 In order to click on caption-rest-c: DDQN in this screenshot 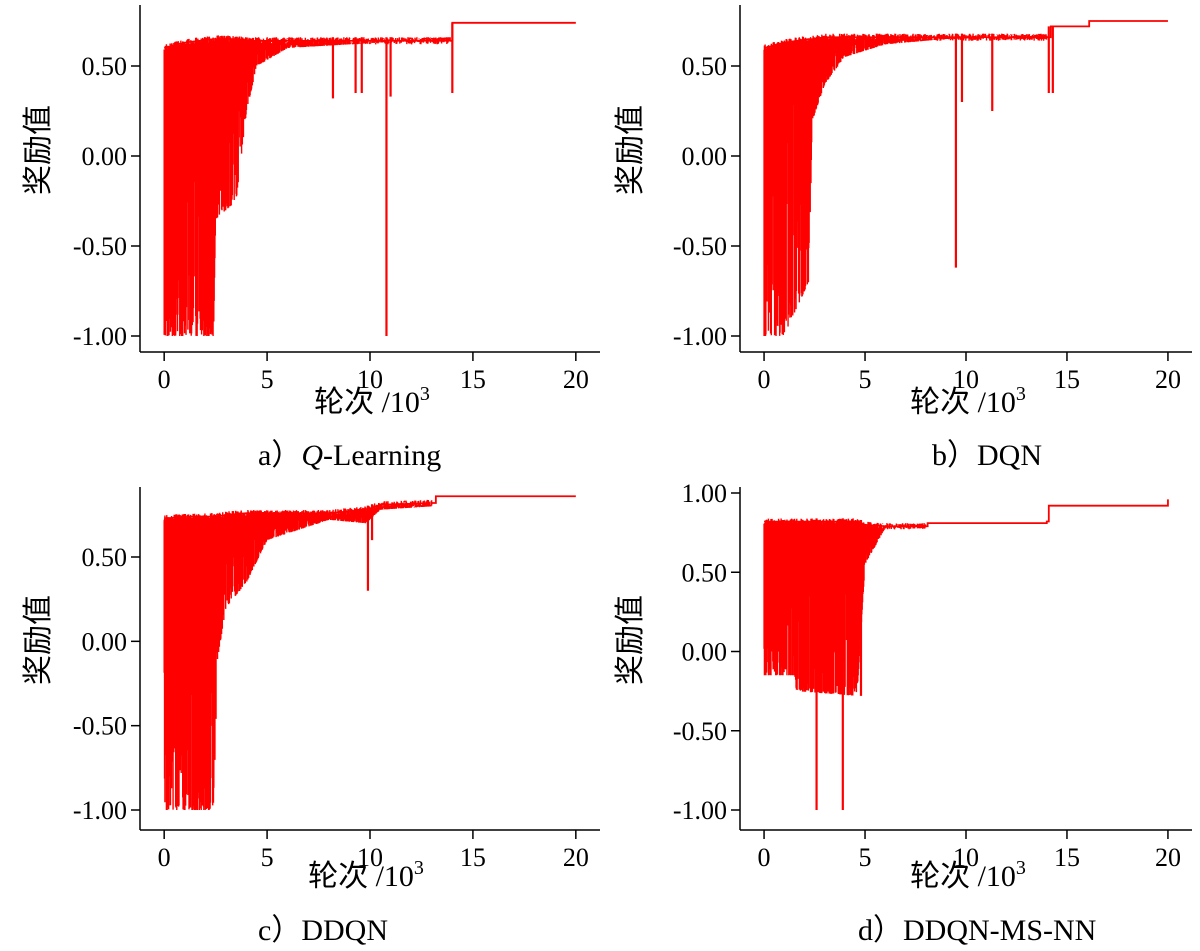, I will do `click(344, 930)`.